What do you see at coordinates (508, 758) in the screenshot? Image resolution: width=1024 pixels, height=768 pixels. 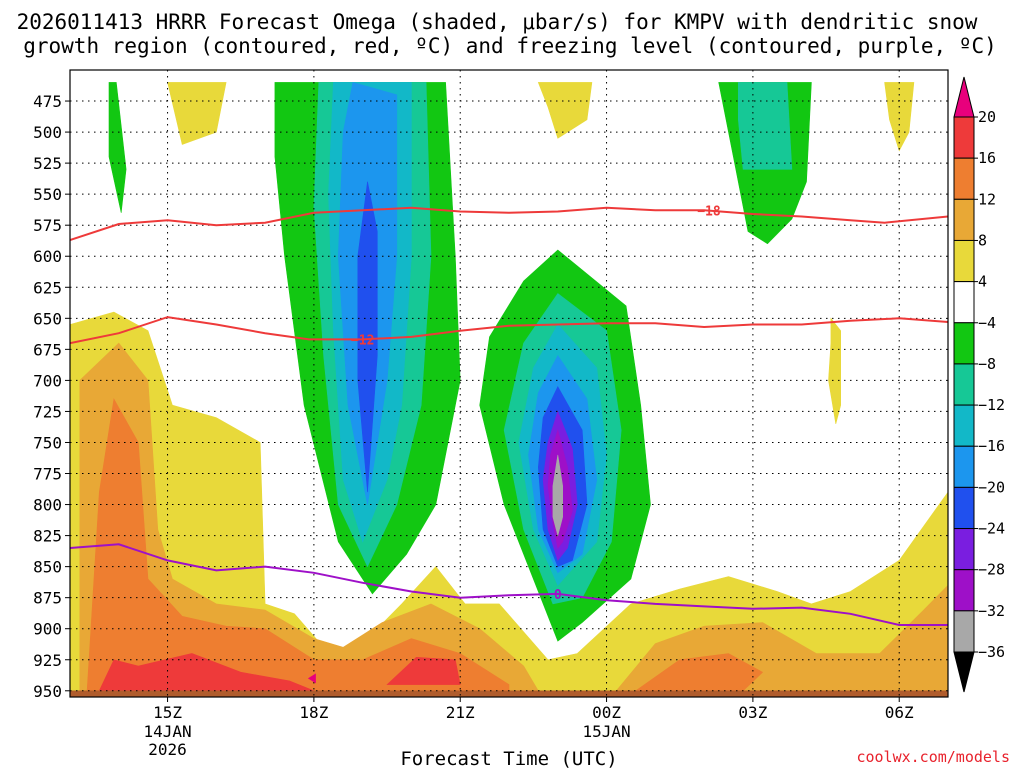 I see `x-axis-label: Forecast Time (UTC)` at bounding box center [508, 758].